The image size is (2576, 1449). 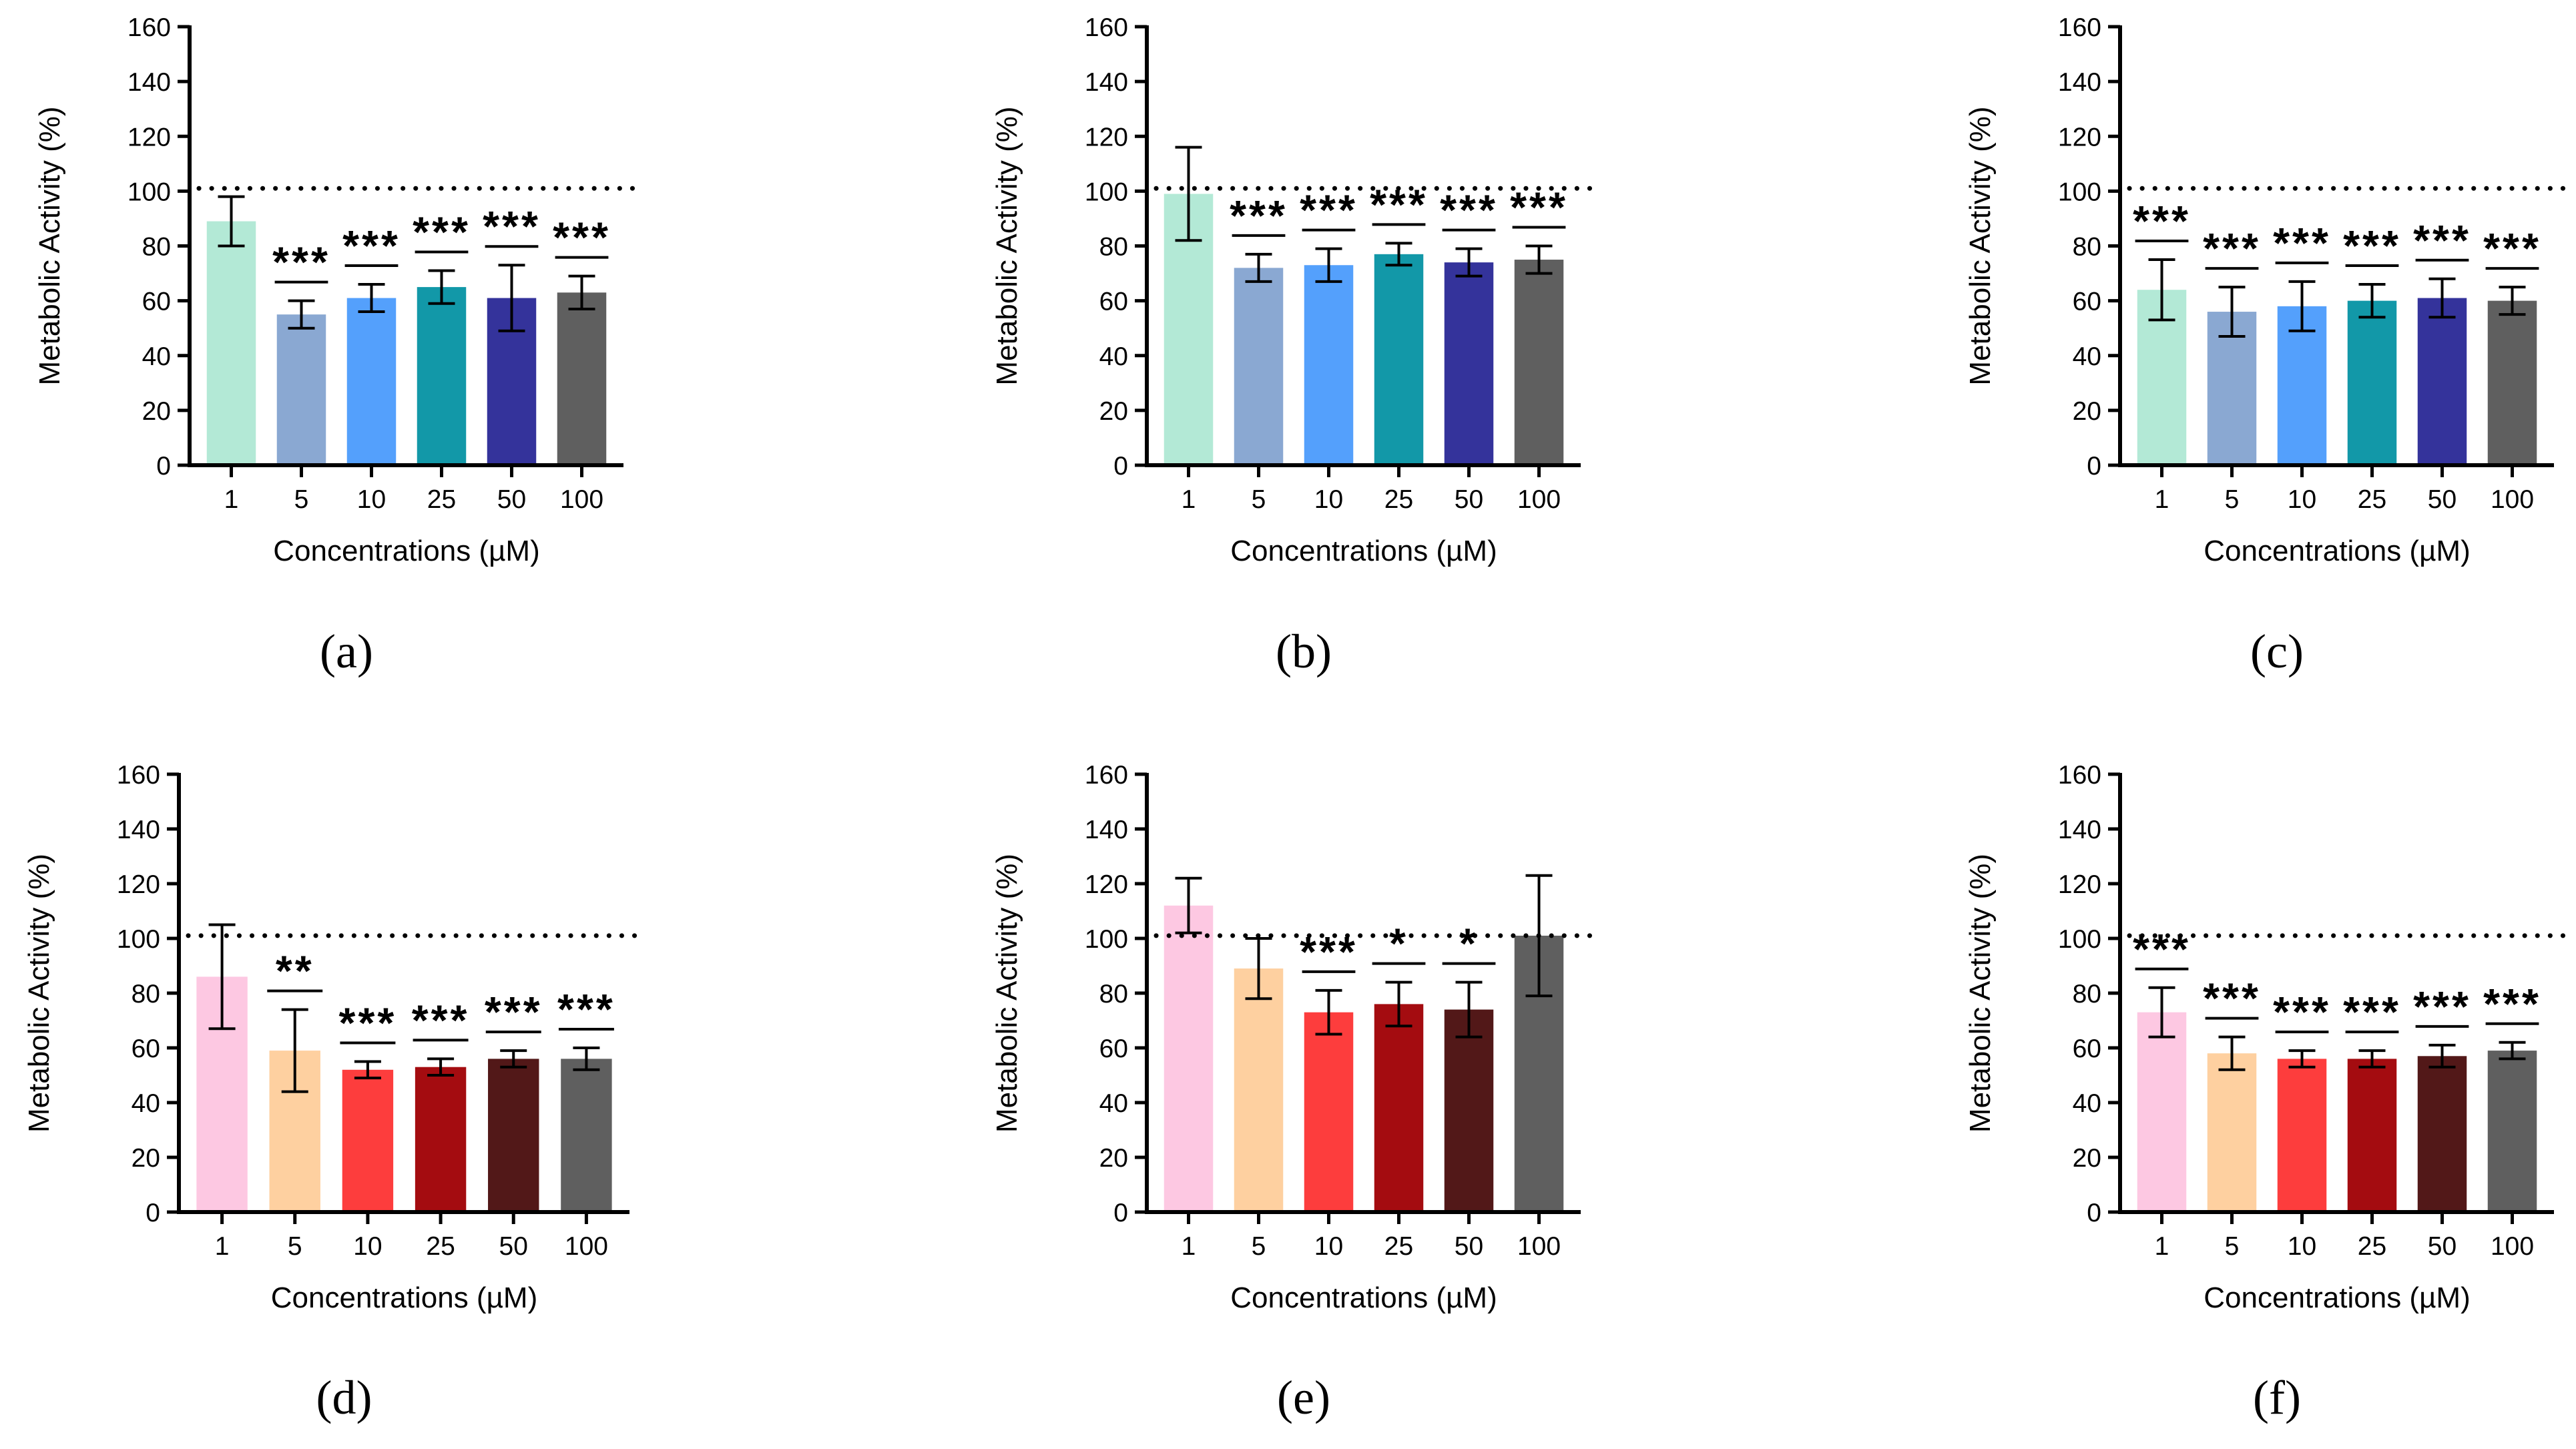 I want to click on panel-label: (b), so click(x=1304, y=651).